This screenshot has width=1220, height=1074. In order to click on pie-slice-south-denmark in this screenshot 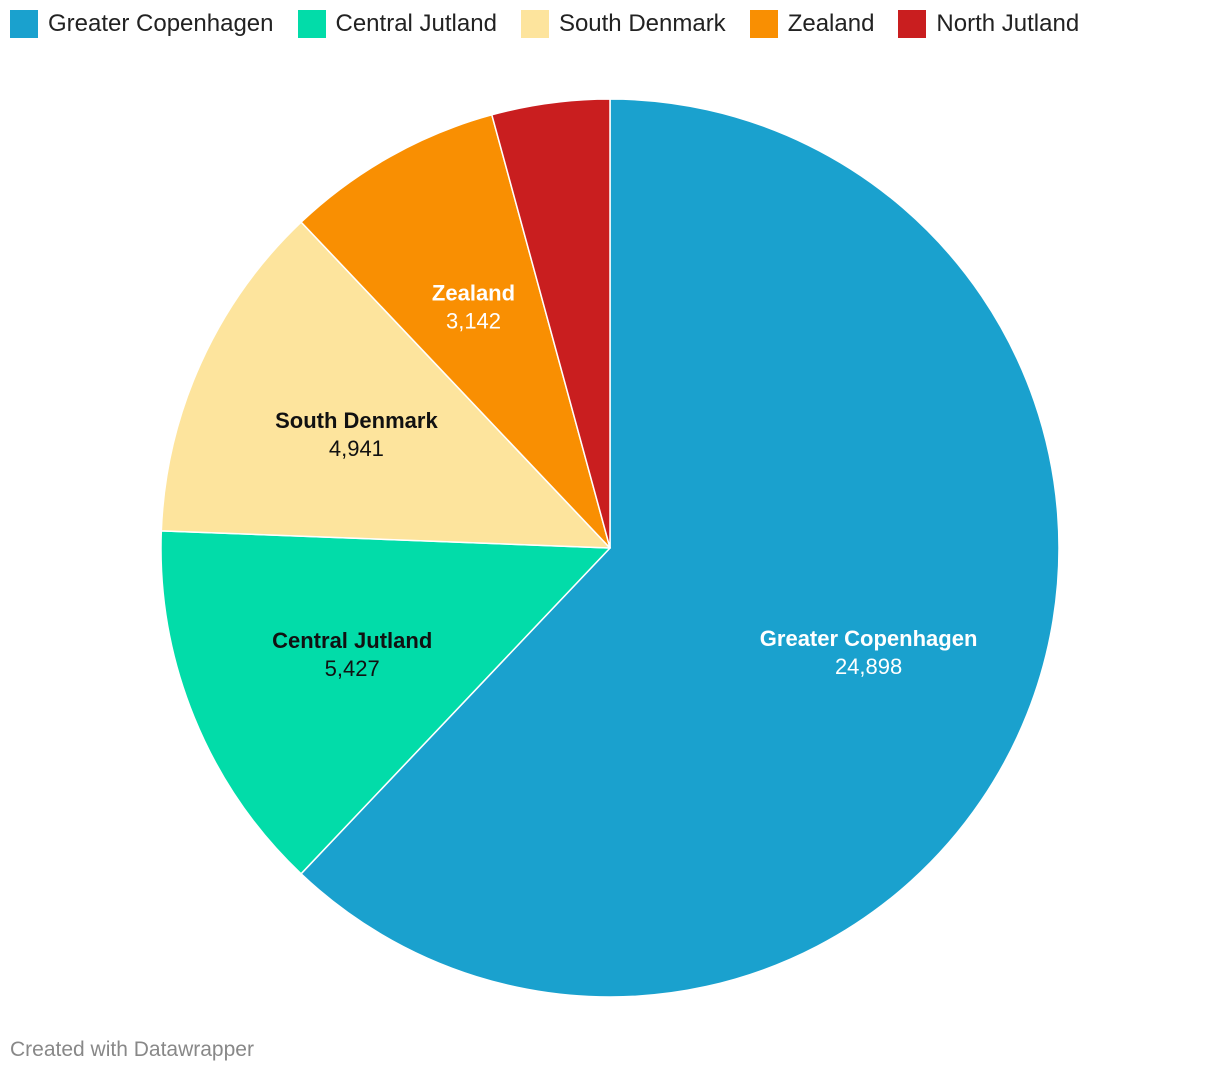, I will do `click(385, 385)`.